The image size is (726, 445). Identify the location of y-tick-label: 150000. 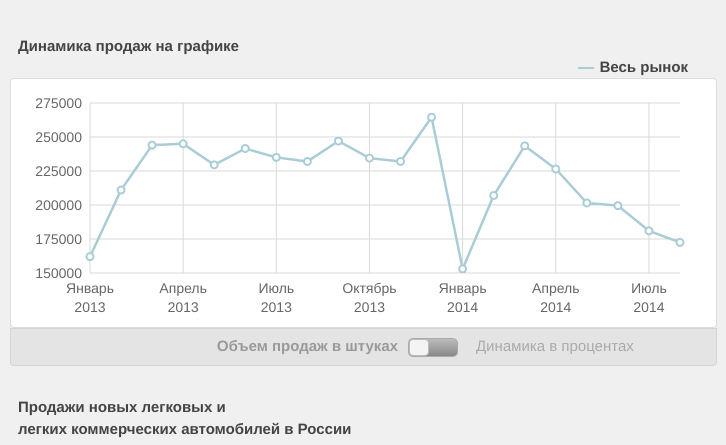
(58, 272).